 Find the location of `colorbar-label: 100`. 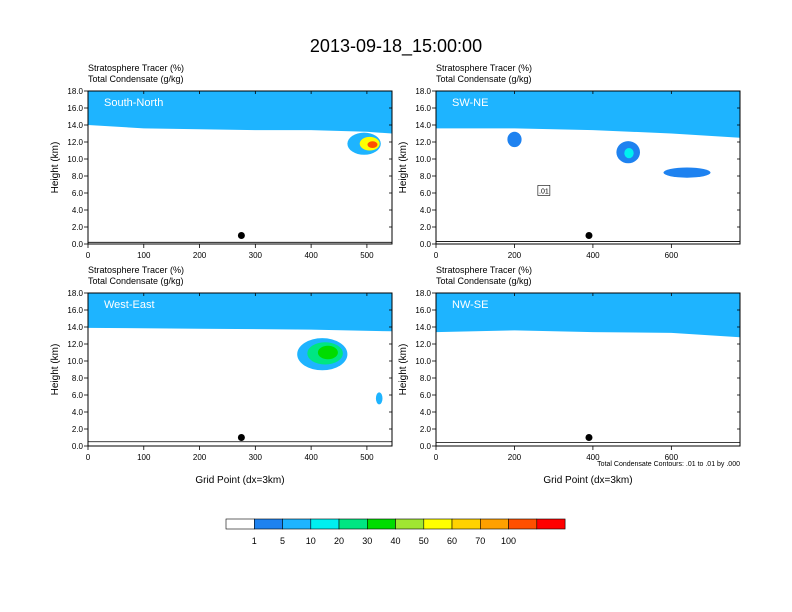

colorbar-label: 100 is located at coordinates (508, 541).